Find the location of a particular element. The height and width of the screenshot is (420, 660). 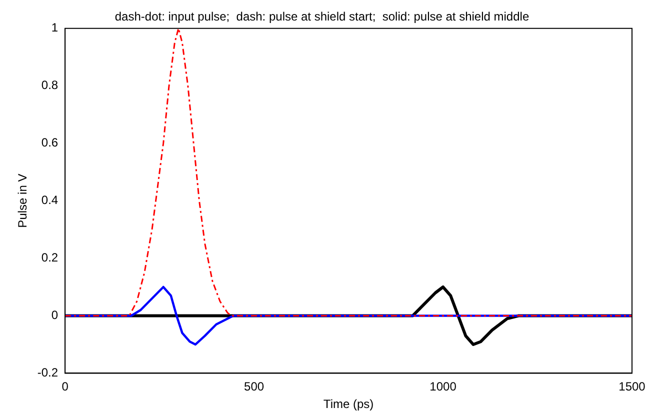

y-tick-label: -0.2 is located at coordinates (47, 373).